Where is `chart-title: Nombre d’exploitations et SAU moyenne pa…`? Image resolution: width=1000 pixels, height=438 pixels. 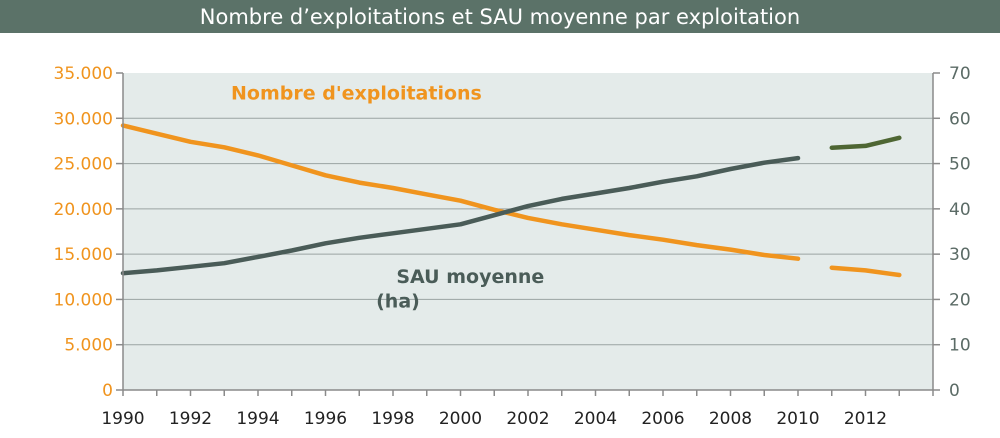 chart-title: Nombre d’exploitations et SAU moyenne pa… is located at coordinates (500, 16).